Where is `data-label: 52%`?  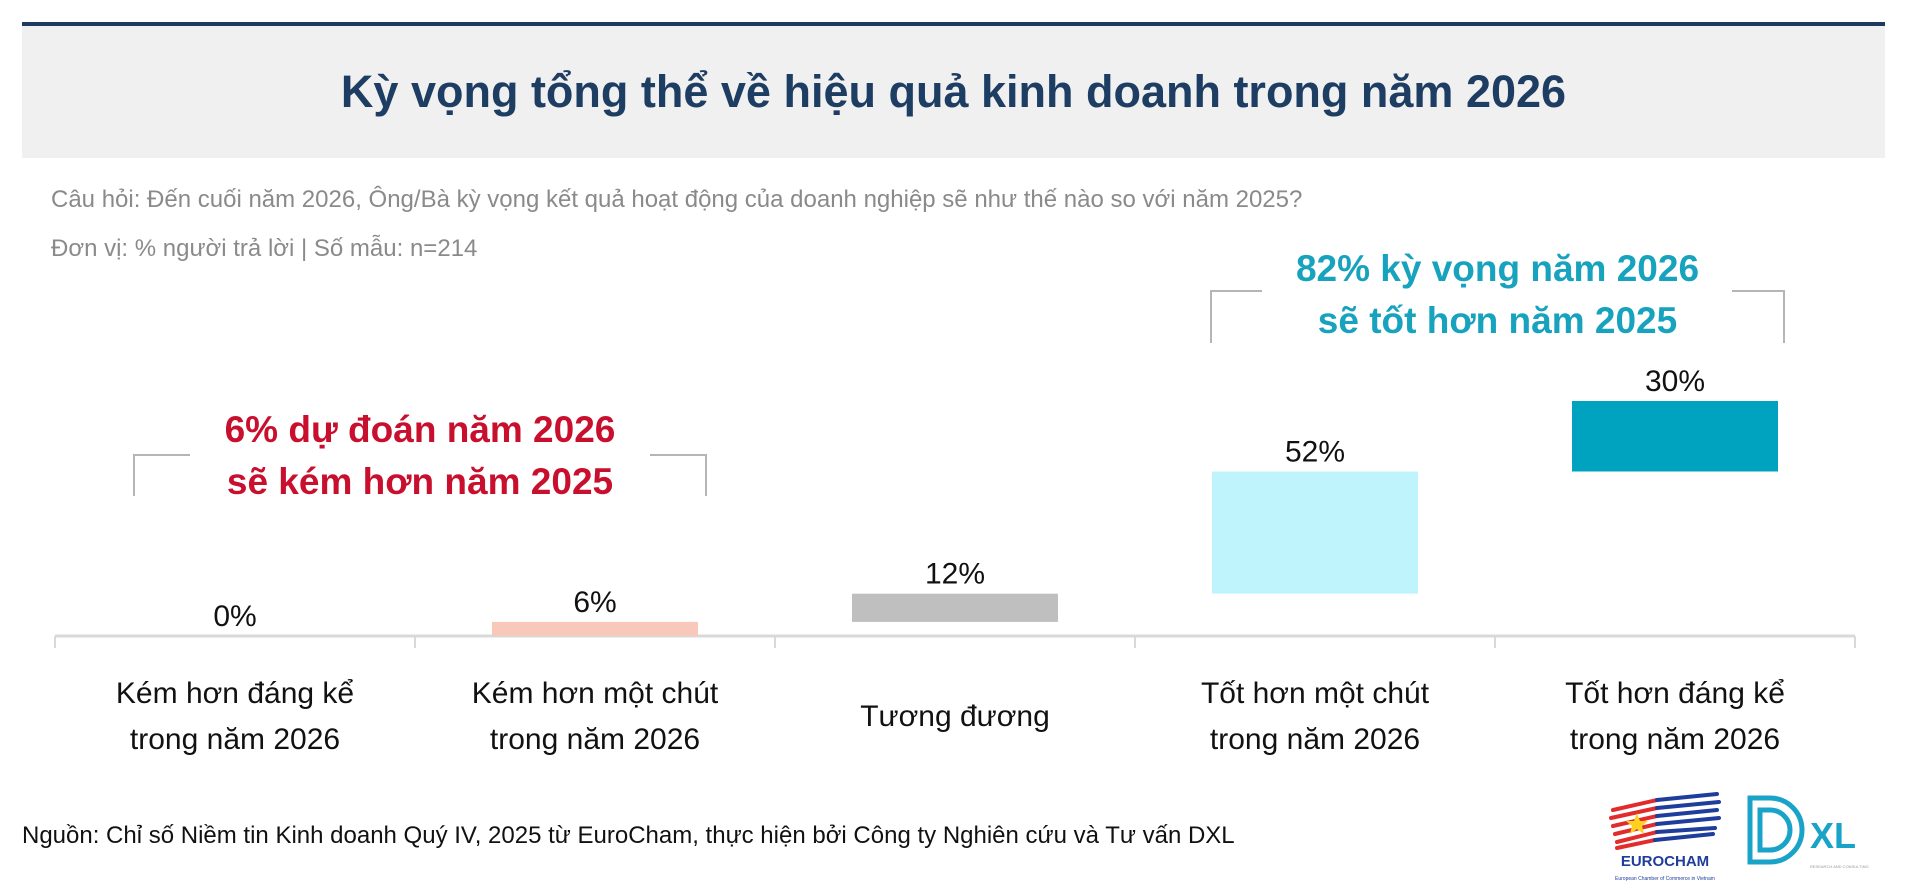 data-label: 52% is located at coordinates (1315, 452).